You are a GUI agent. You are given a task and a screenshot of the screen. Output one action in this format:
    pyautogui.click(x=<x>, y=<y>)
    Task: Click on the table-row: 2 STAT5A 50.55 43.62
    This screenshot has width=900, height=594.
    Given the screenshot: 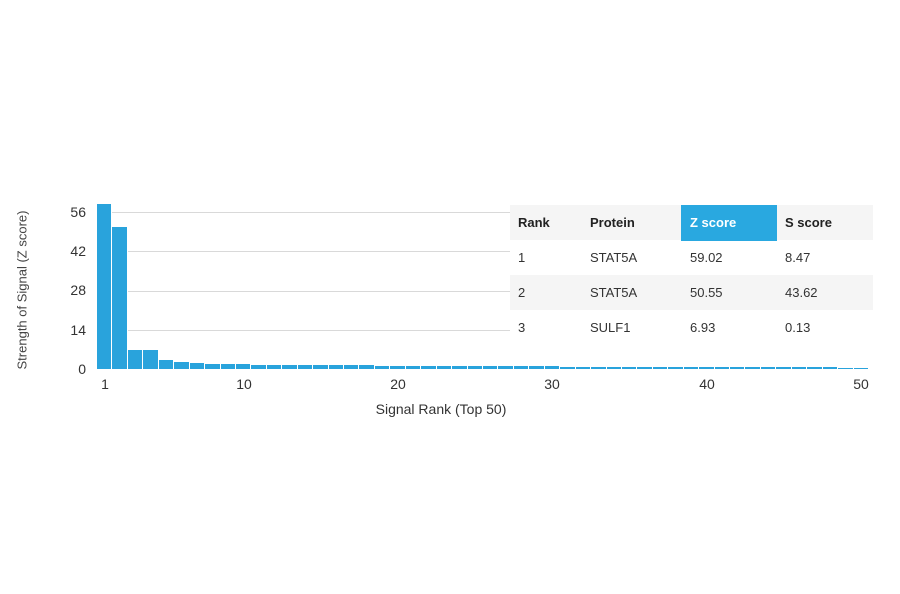 What is the action you would take?
    pyautogui.click(x=691, y=292)
    